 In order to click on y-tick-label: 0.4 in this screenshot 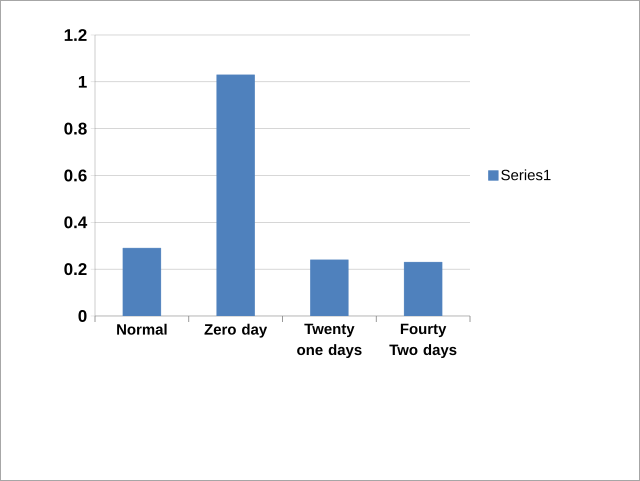, I will do `click(76, 222)`.